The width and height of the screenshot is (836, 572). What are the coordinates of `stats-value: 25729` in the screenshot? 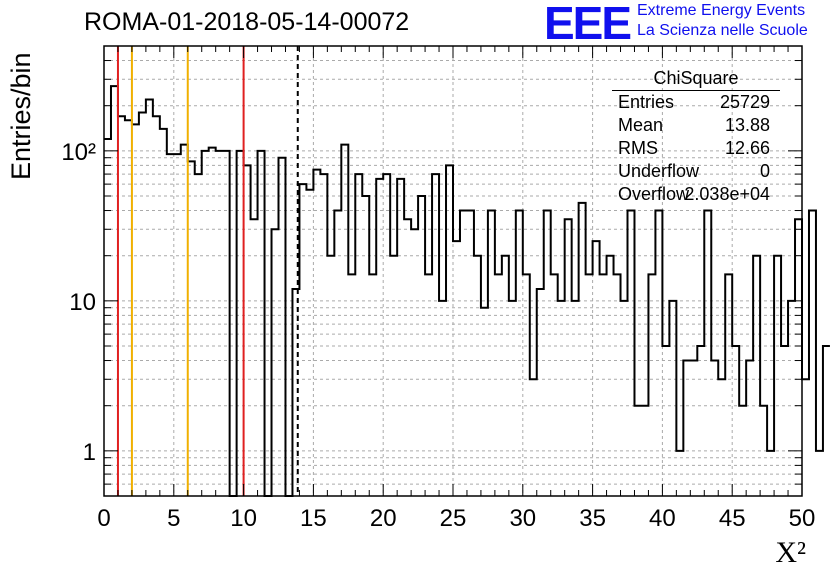 It's located at (744, 102).